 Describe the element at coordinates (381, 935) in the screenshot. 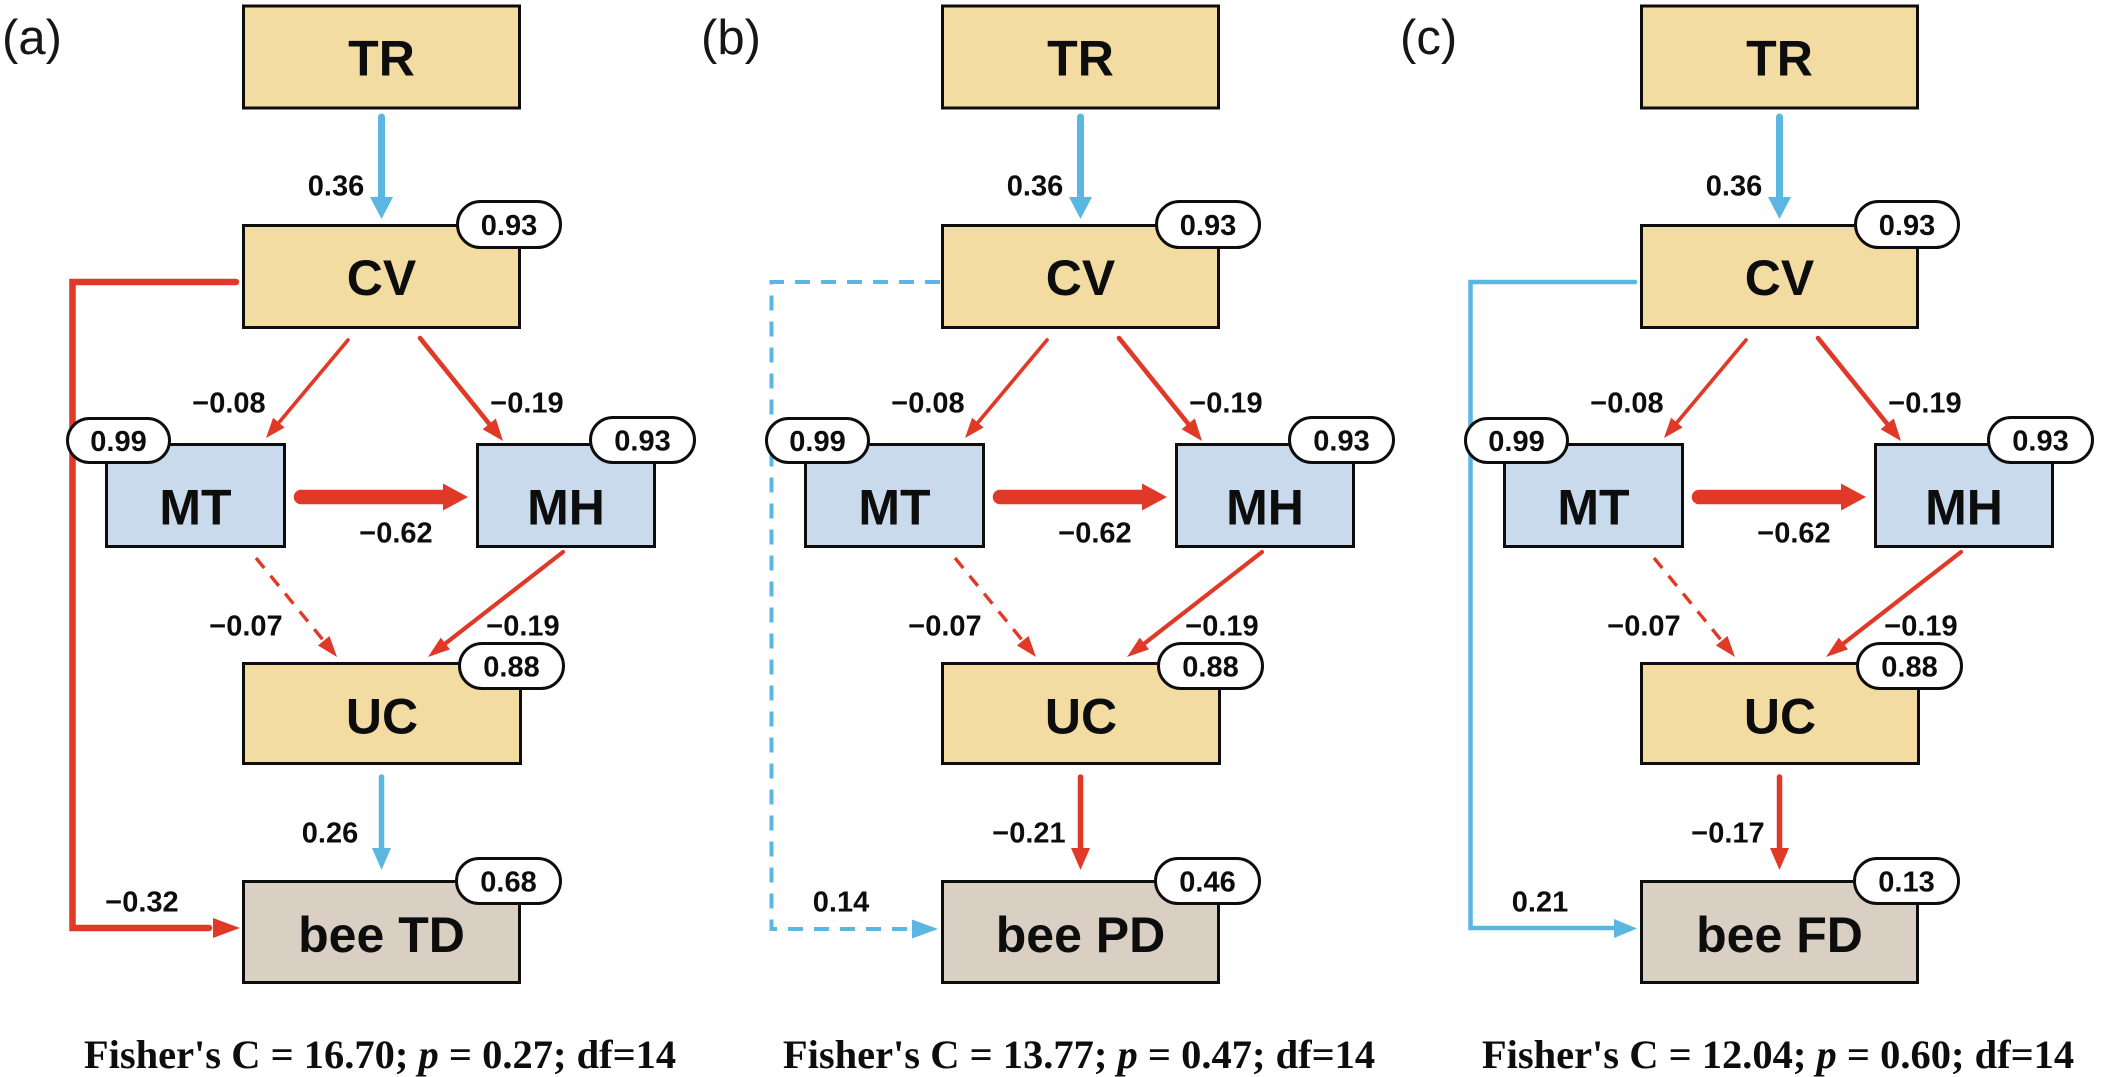

I see `svg-text: bee TD` at that location.